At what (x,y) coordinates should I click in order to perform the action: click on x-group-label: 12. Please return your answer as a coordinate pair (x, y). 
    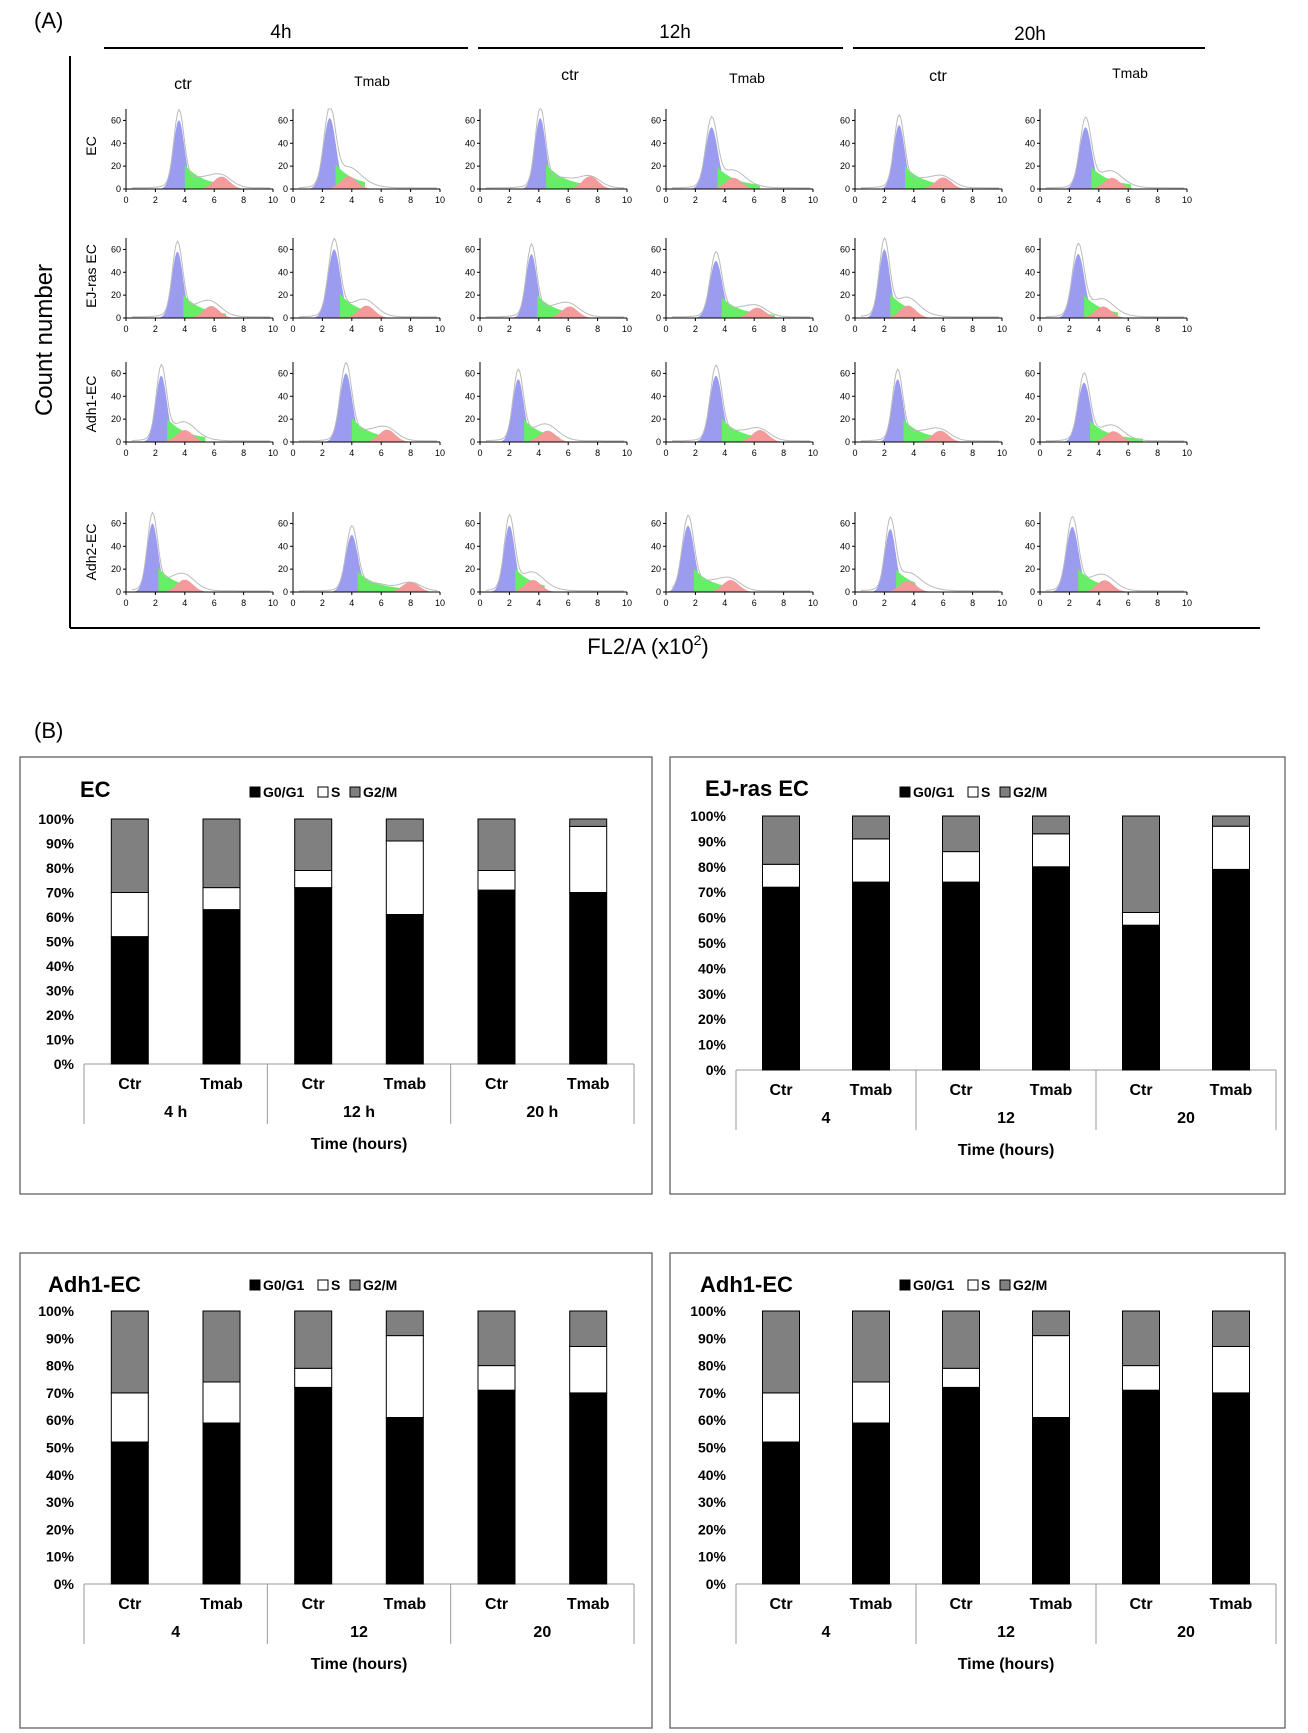
    Looking at the image, I should click on (359, 1632).